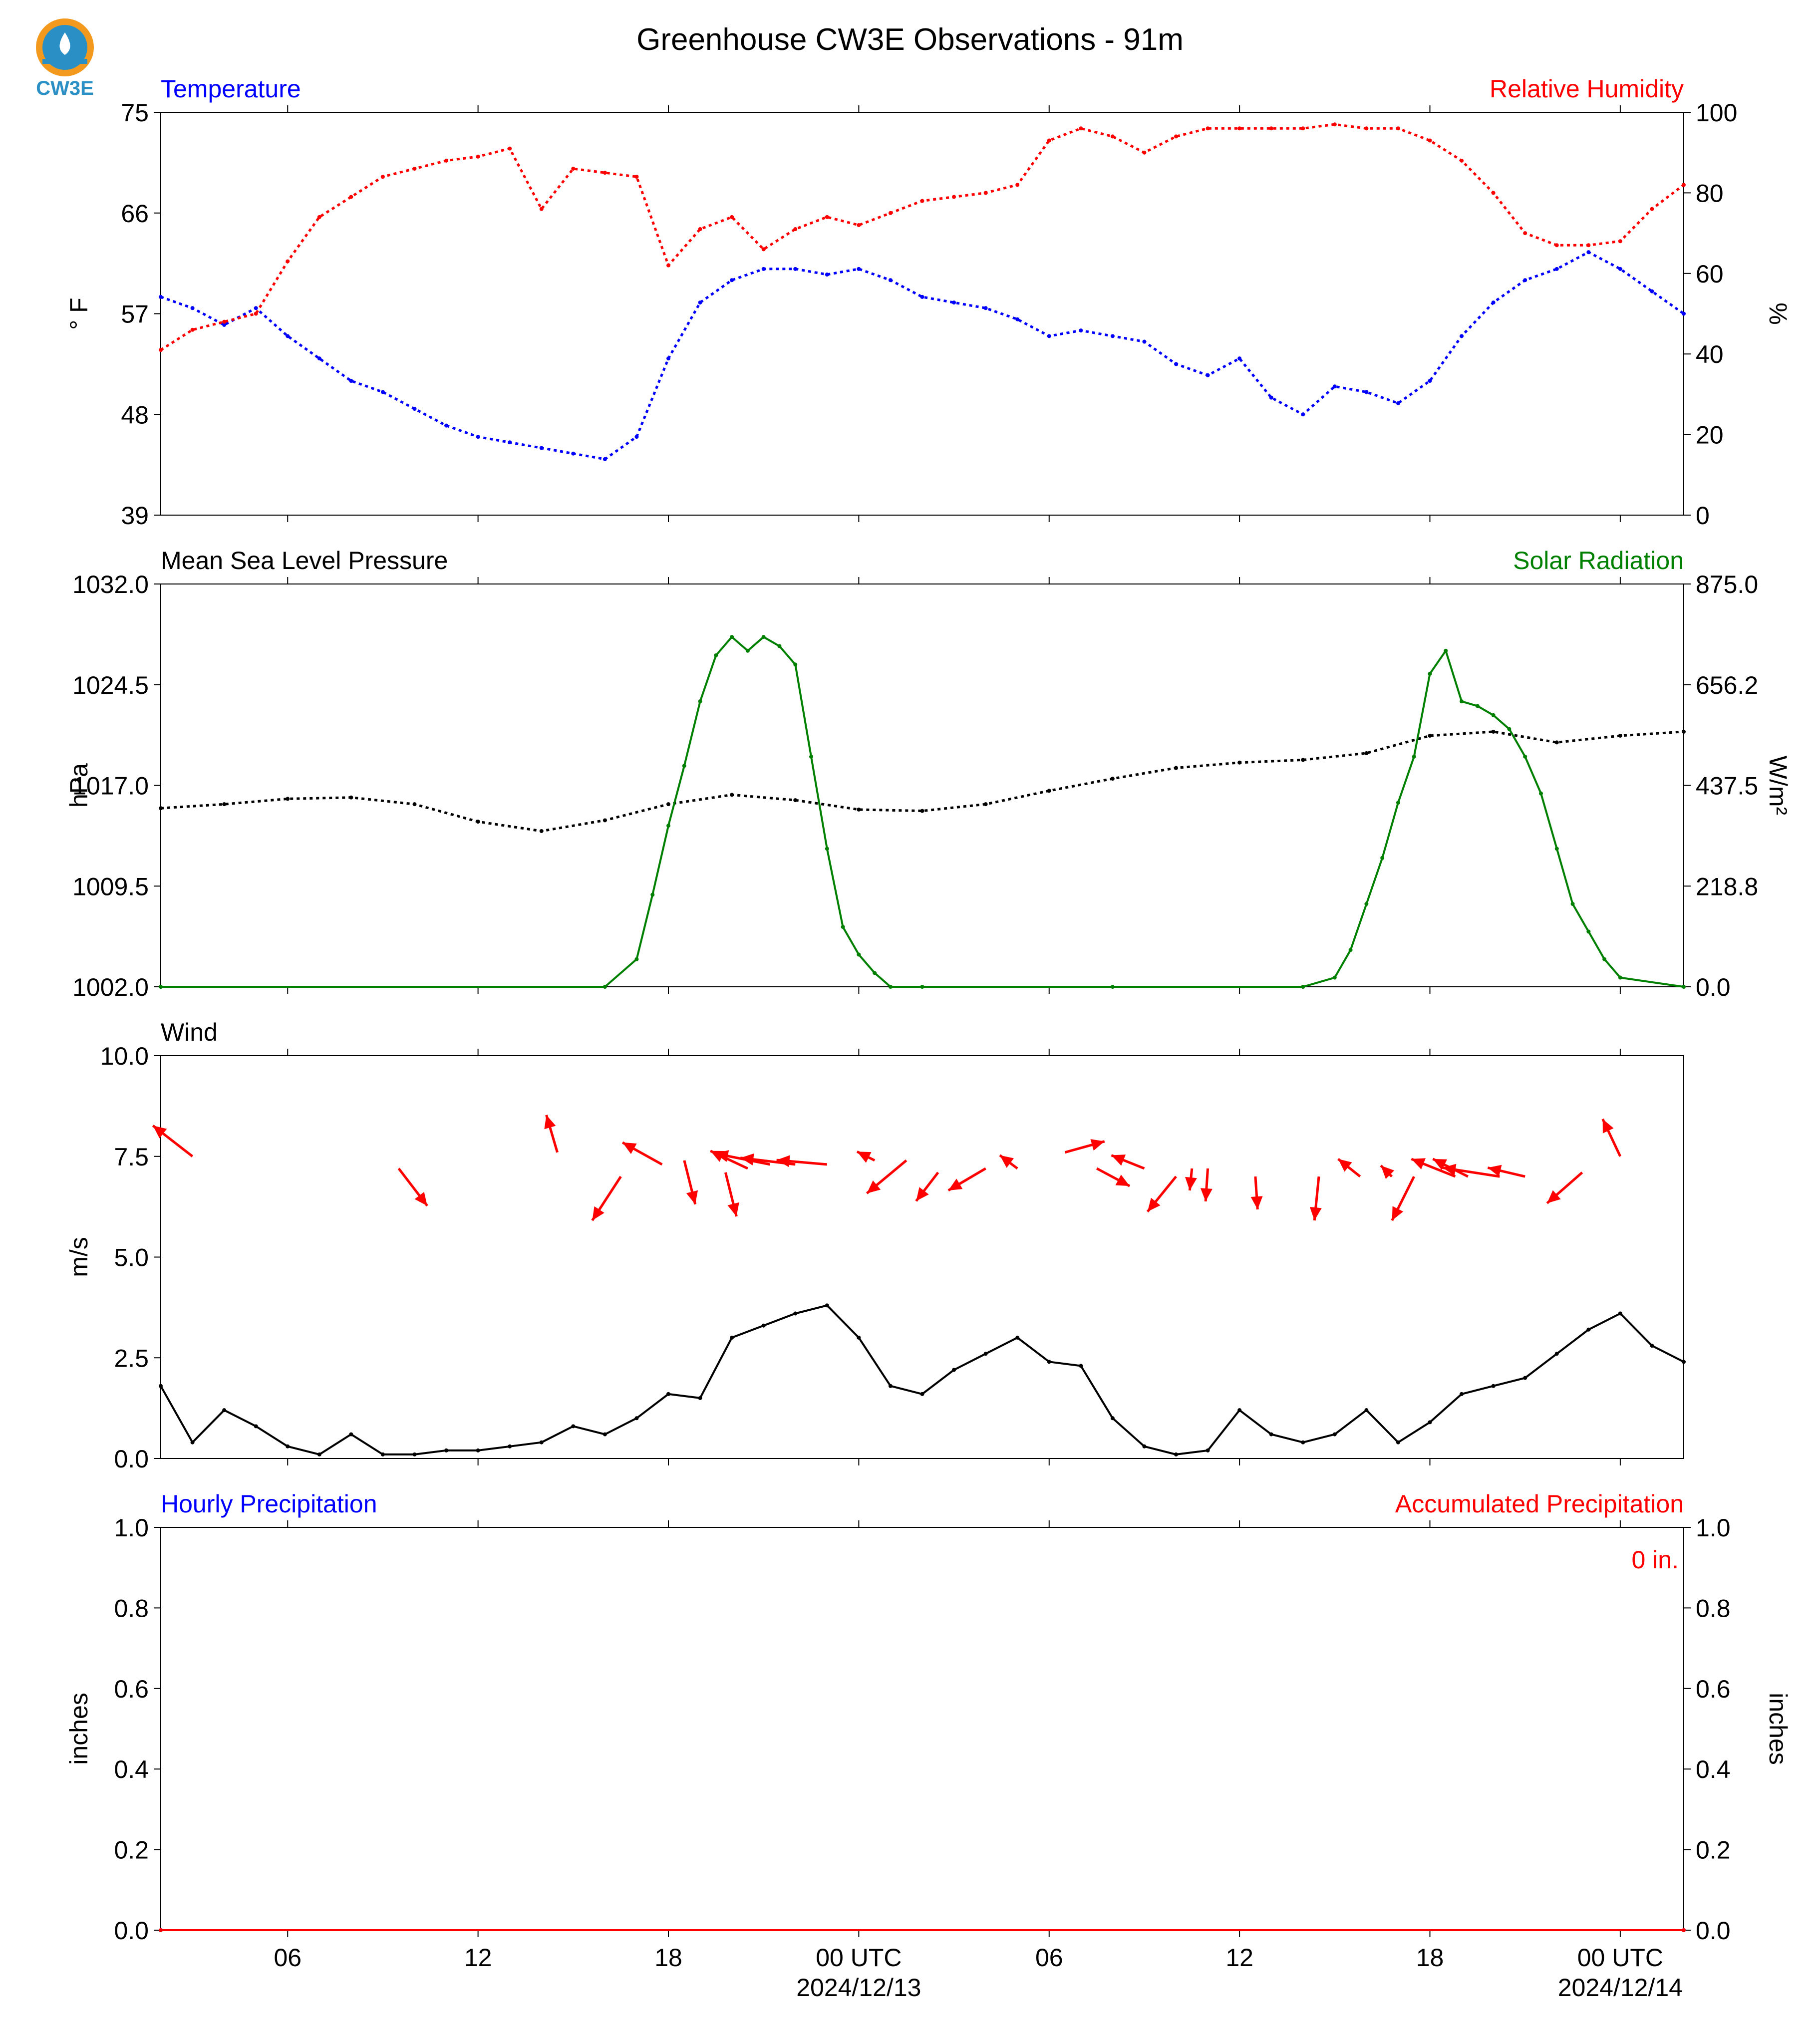 This screenshot has width=1820, height=2028. I want to click on y-tick-label-left: 75, so click(135, 113).